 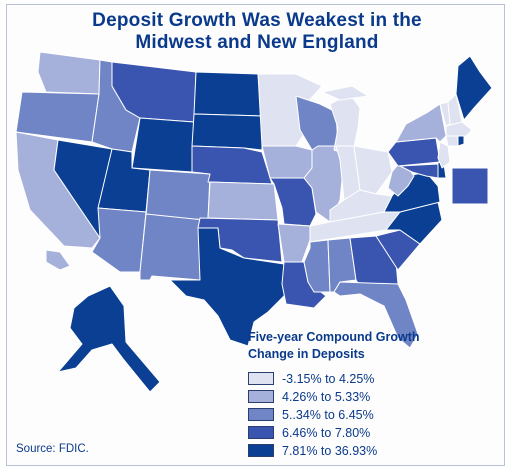 I want to click on legend-label: -3.15% to 4.25%, so click(x=328, y=379).